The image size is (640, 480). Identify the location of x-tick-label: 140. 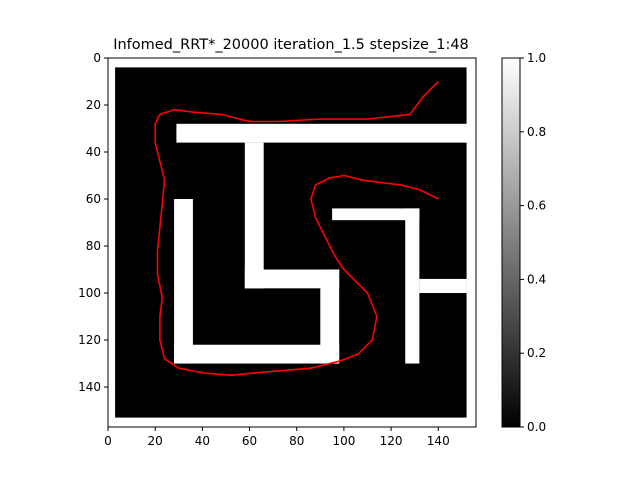
(438, 441).